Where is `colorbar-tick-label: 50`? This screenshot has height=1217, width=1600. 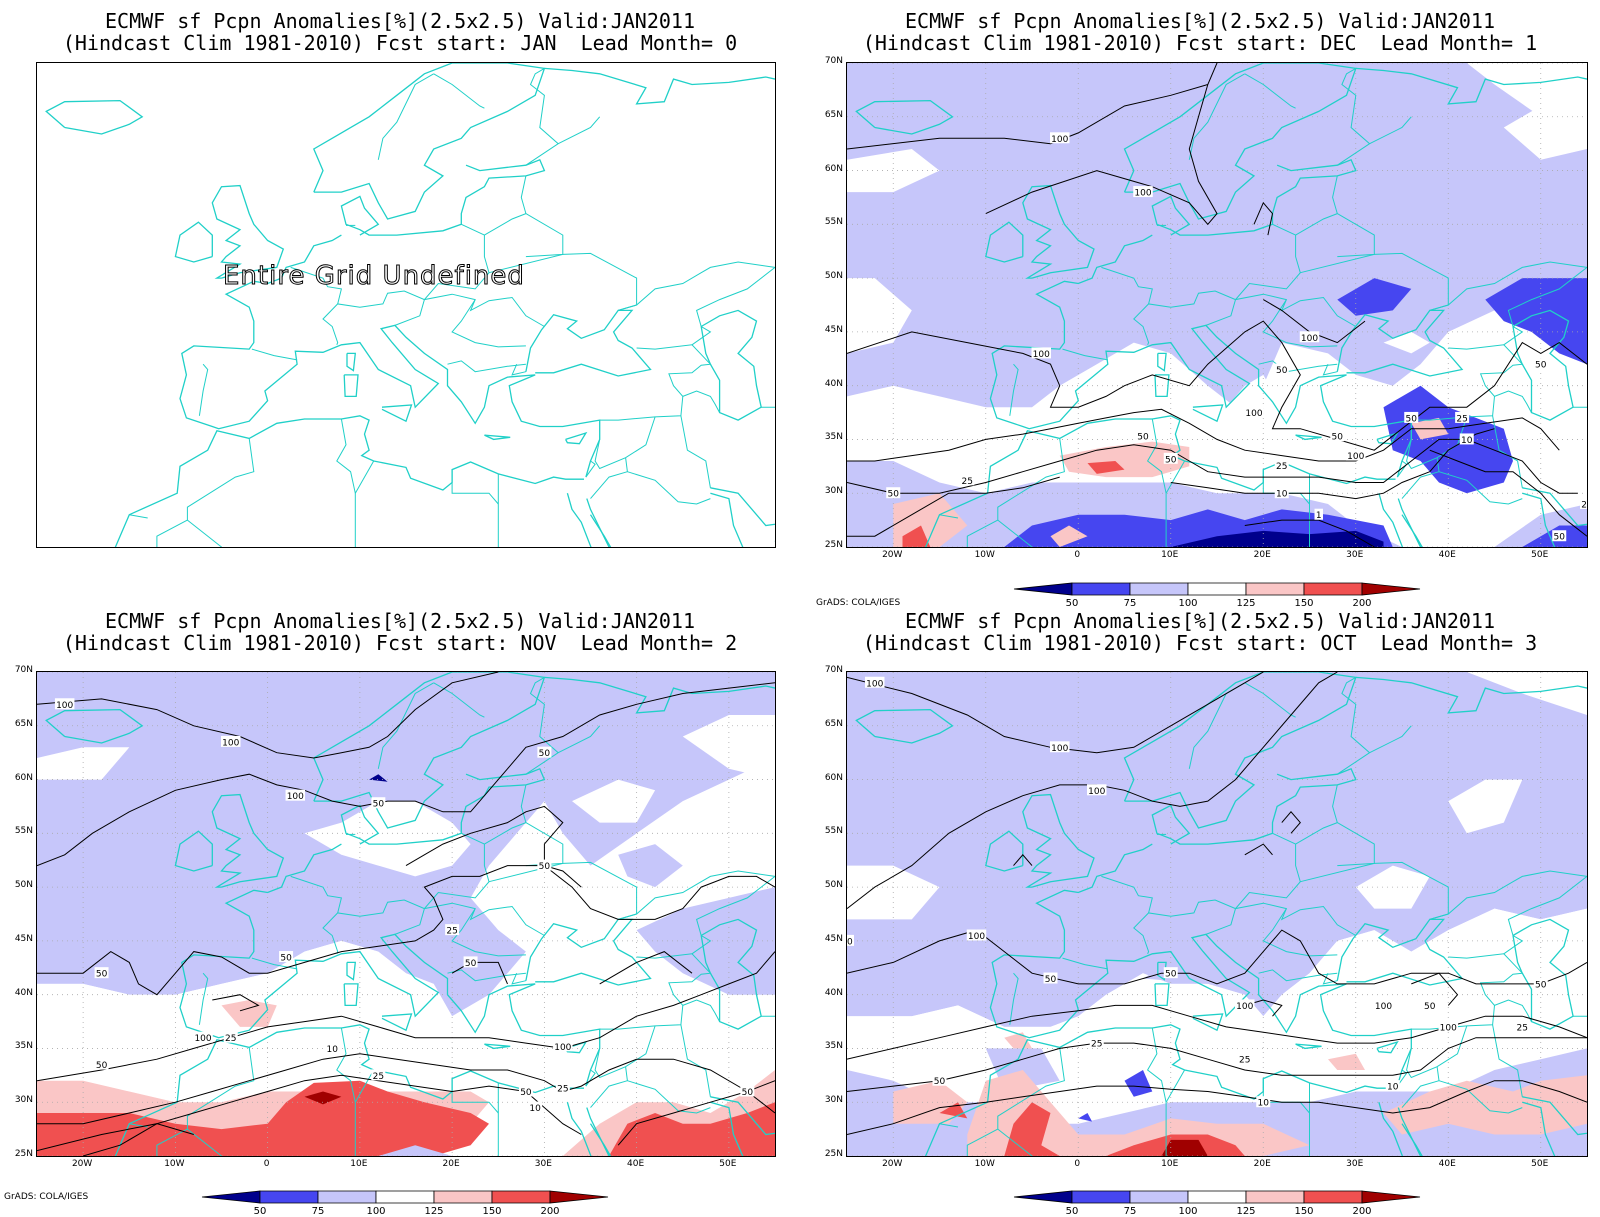 colorbar-tick-label: 50 is located at coordinates (260, 1211).